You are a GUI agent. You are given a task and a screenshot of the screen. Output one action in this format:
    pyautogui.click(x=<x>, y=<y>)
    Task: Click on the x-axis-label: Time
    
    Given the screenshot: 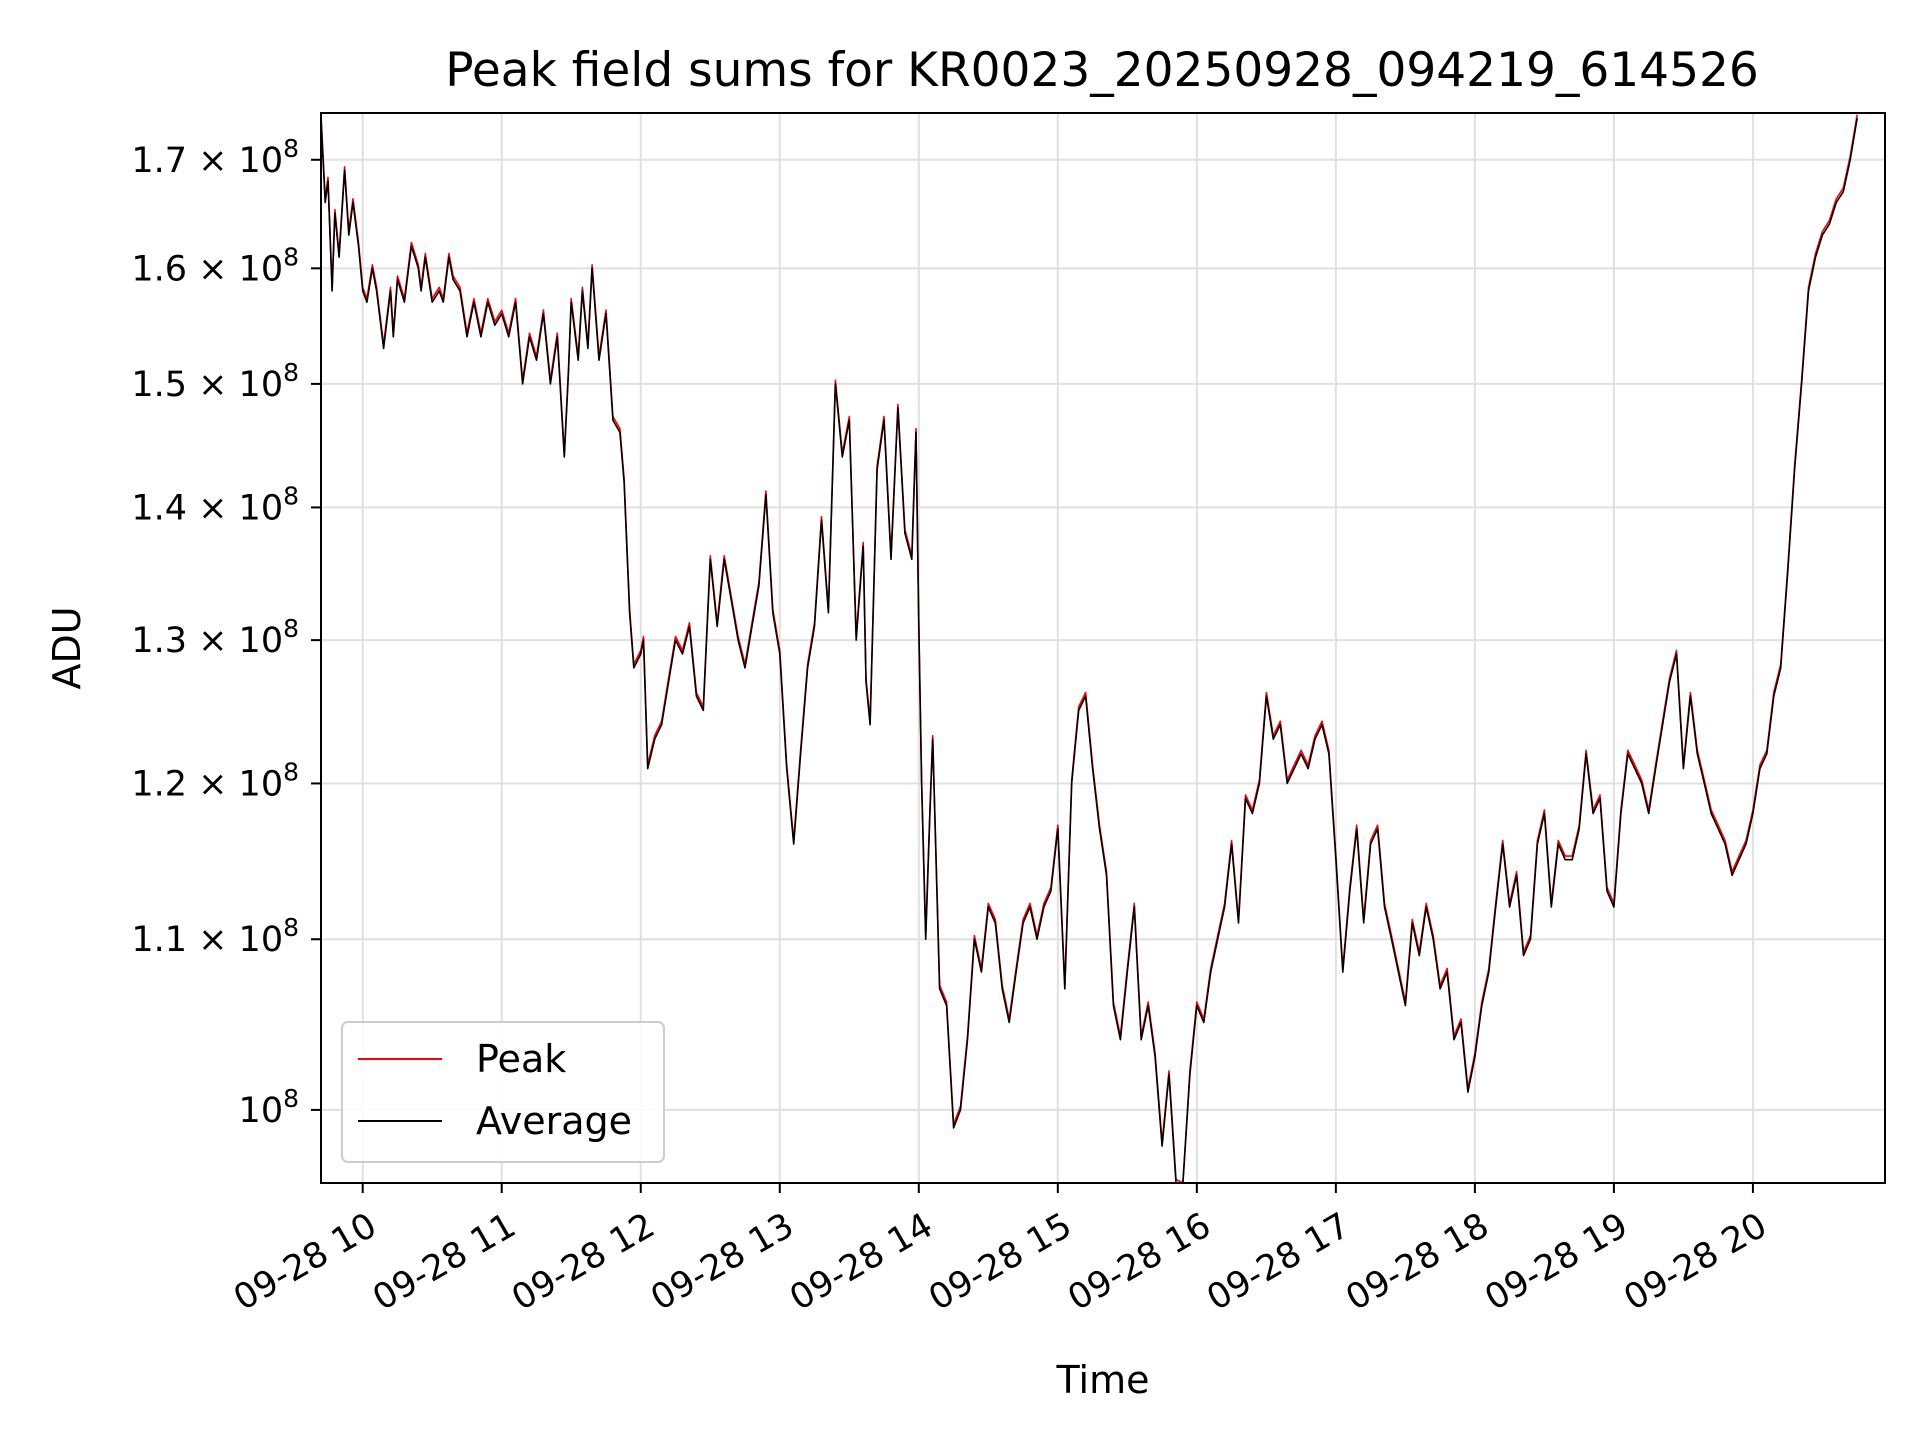 What is the action you would take?
    pyautogui.click(x=1103, y=1380)
    